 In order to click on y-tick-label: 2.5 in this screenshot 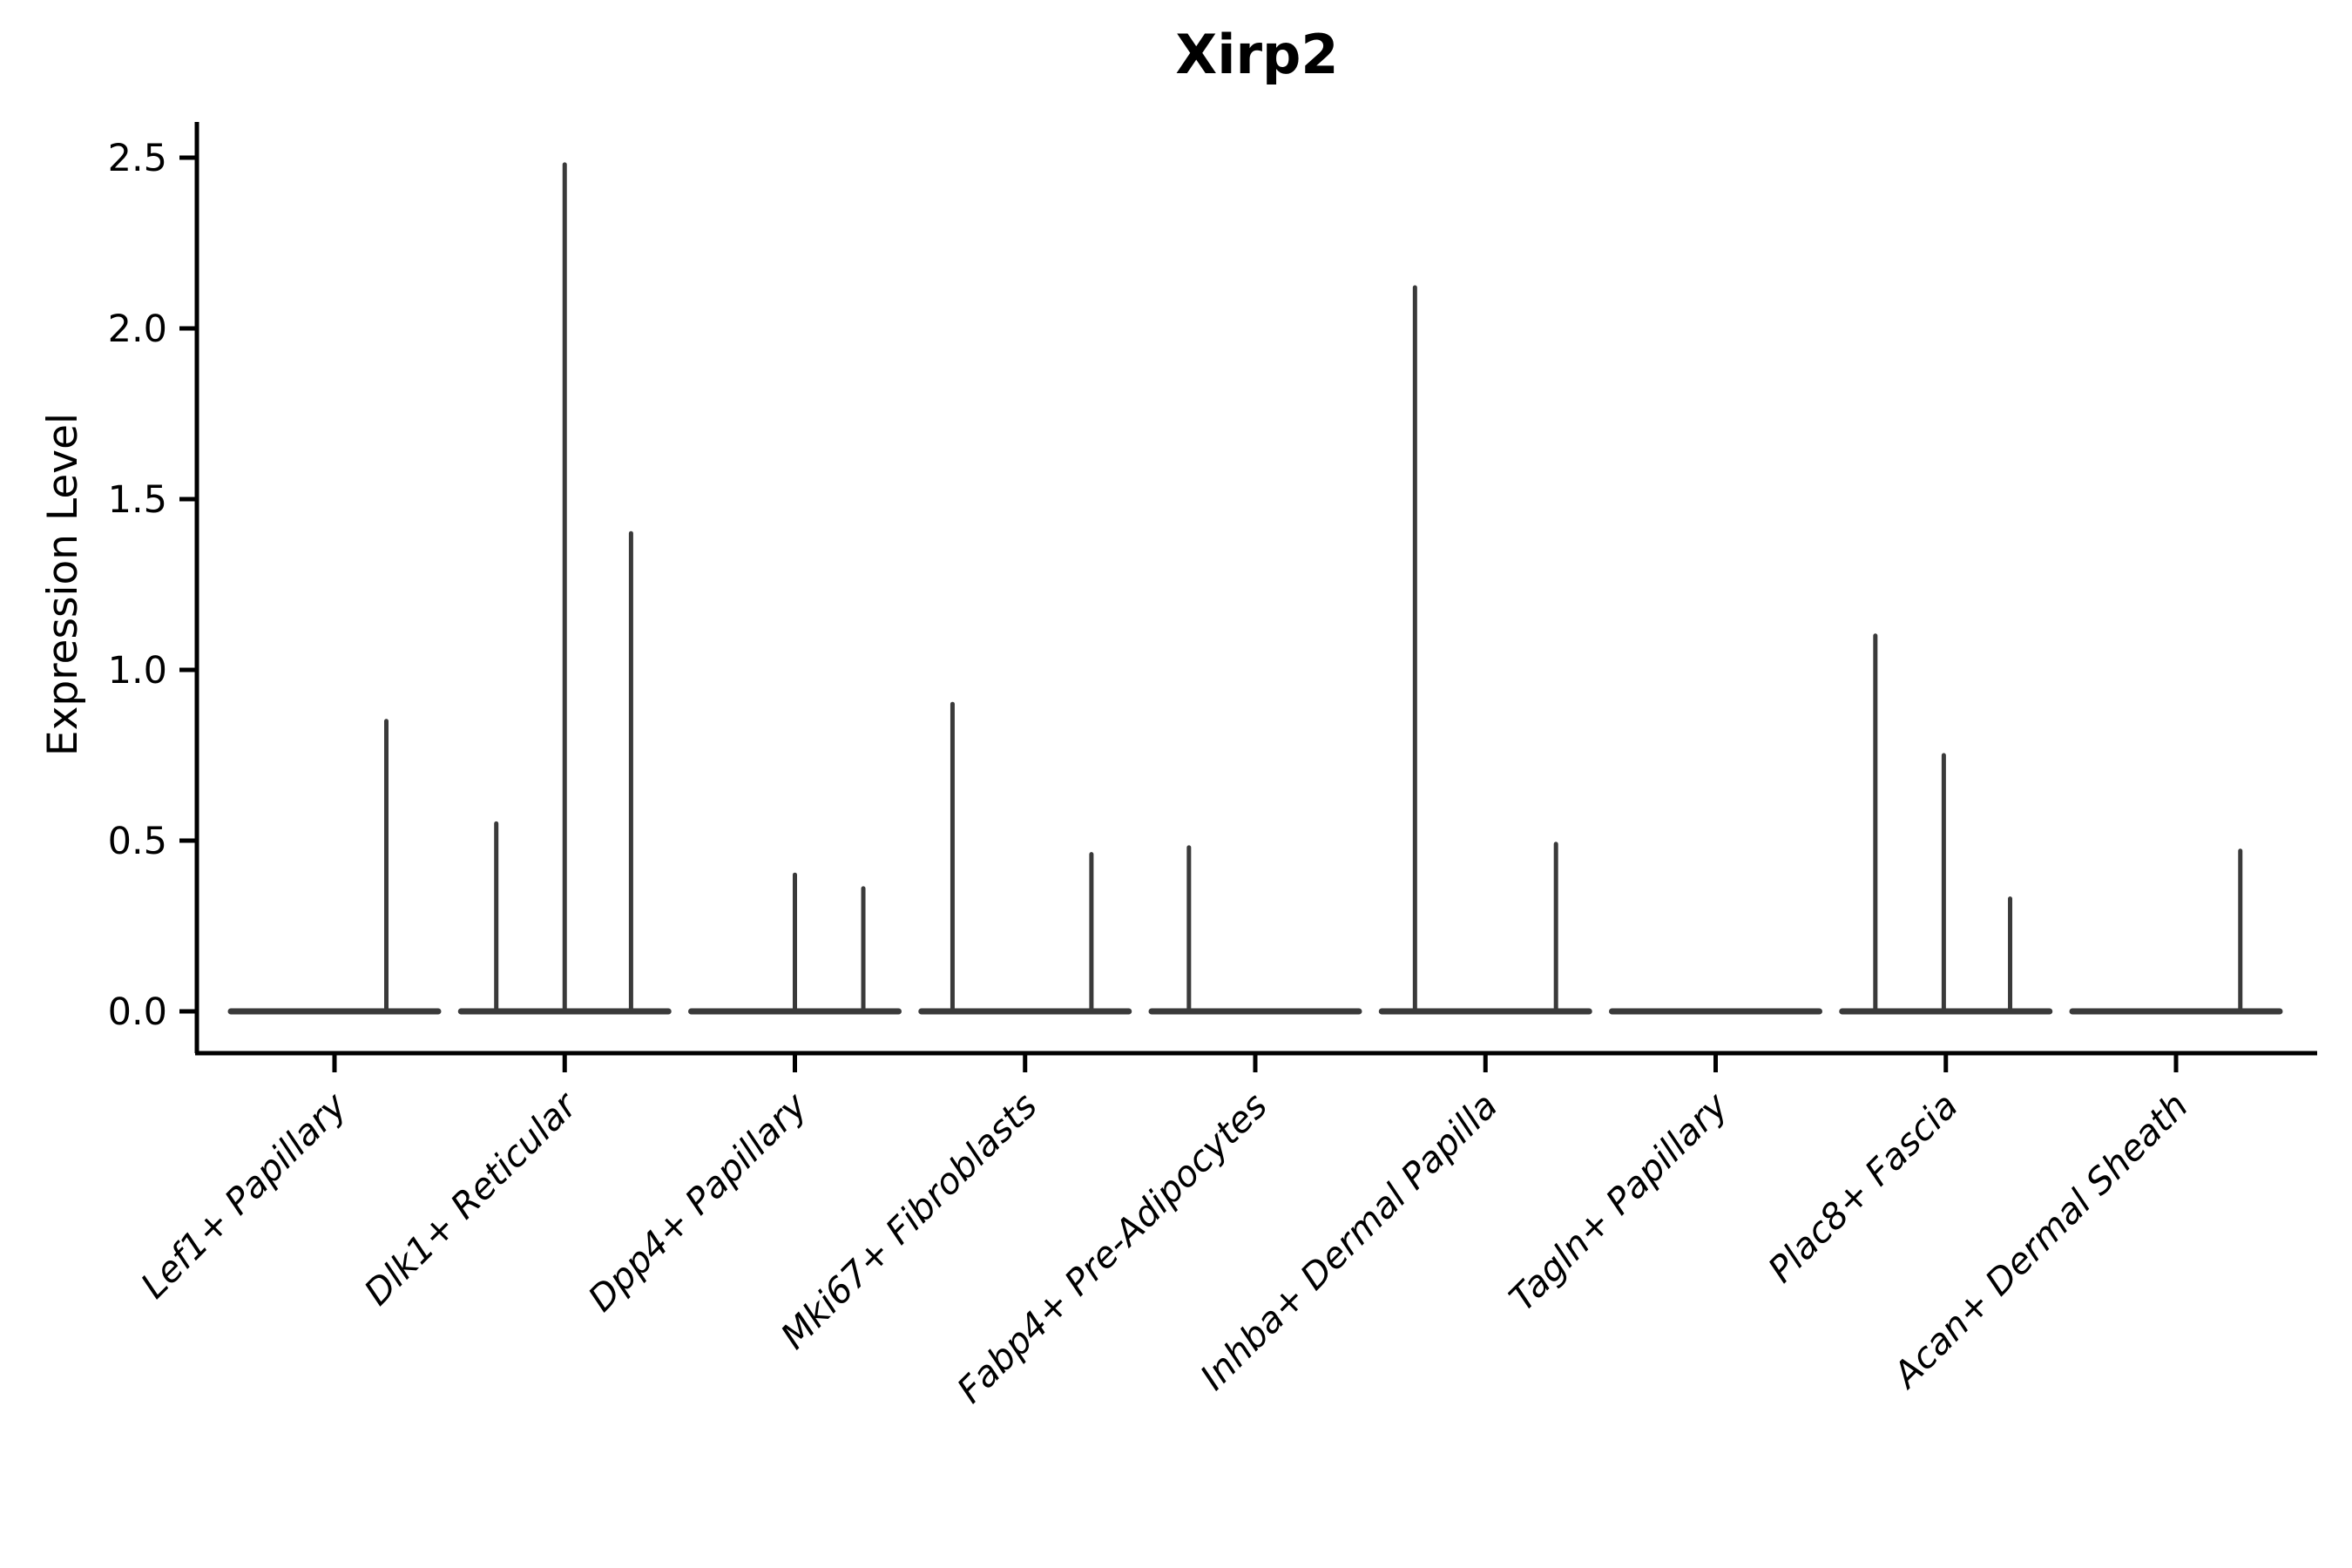, I will do `click(137, 158)`.